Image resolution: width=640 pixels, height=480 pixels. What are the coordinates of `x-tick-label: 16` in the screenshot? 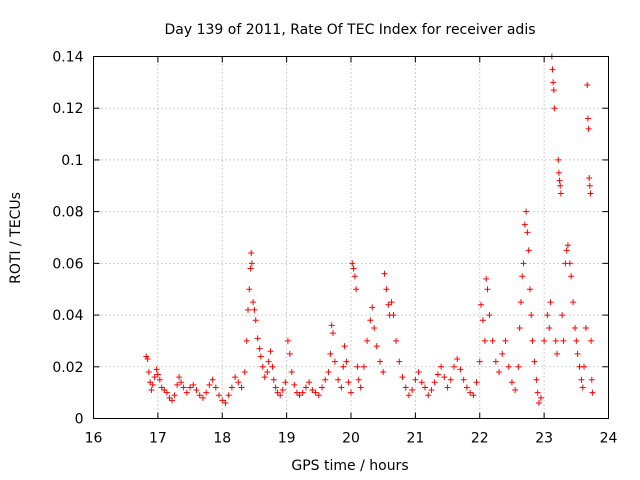 It's located at (94, 439).